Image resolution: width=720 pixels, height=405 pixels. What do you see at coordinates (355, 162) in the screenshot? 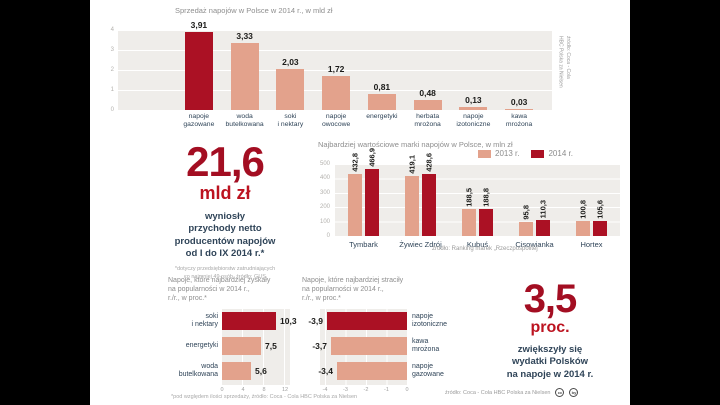
I see `brand-bar-value: 432,8` at bounding box center [355, 162].